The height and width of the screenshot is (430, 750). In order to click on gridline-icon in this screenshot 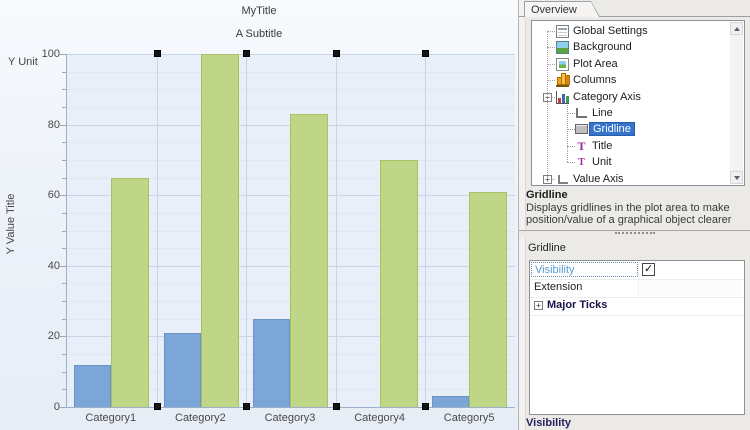, I will do `click(581, 129)`.